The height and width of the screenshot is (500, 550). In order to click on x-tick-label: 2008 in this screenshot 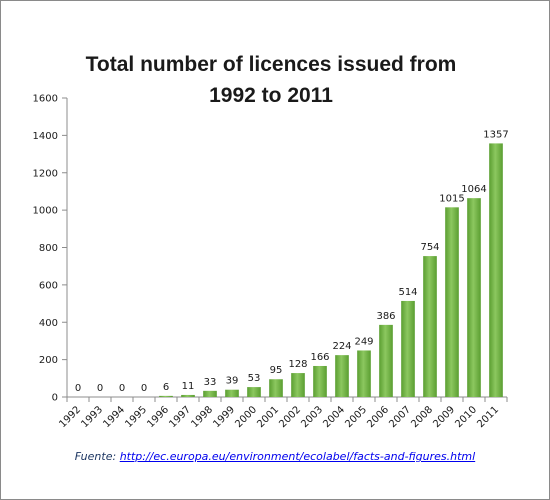, I will do `click(422, 417)`.